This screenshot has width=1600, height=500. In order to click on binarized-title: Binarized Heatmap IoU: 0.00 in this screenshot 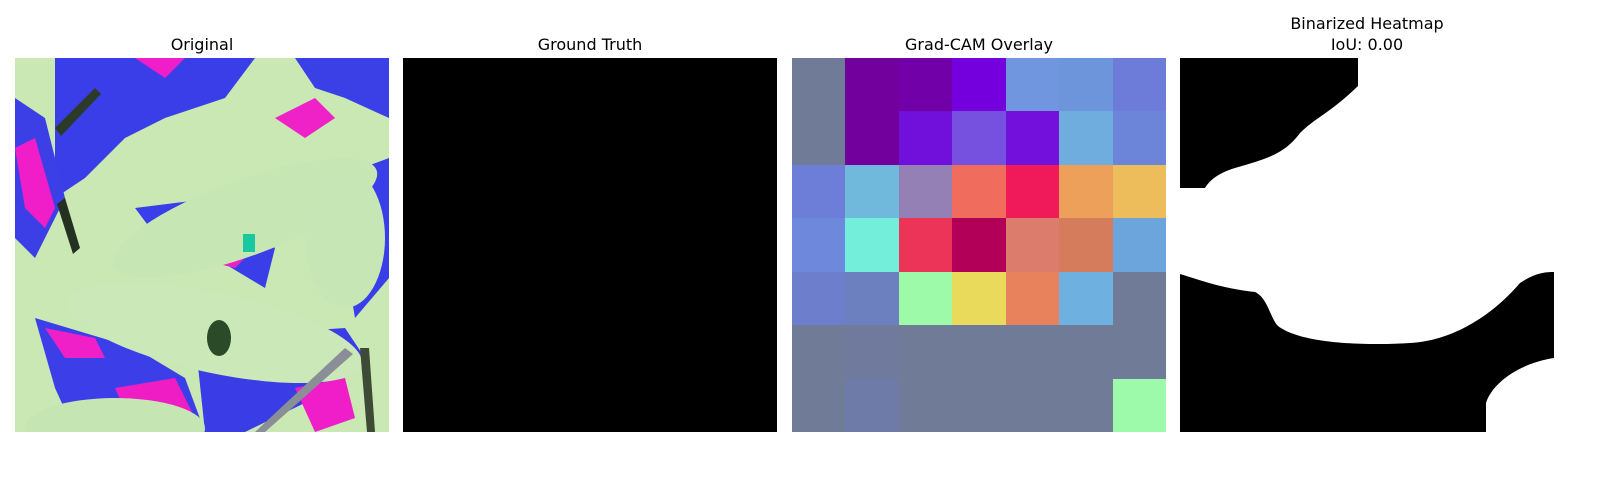, I will do `click(1367, 34)`.